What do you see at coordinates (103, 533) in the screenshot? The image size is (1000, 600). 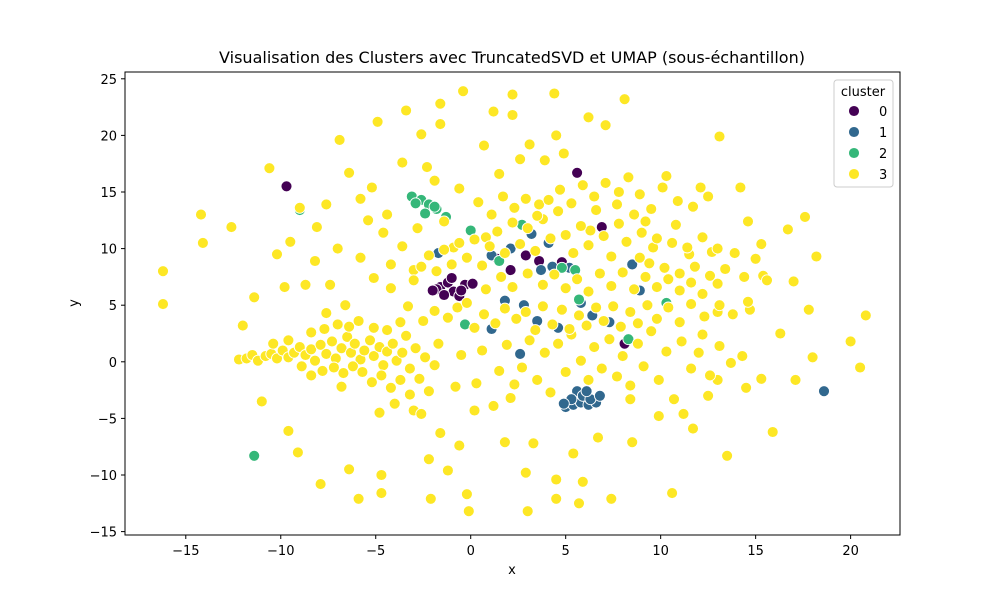 I see `y-tick-label: −15` at bounding box center [103, 533].